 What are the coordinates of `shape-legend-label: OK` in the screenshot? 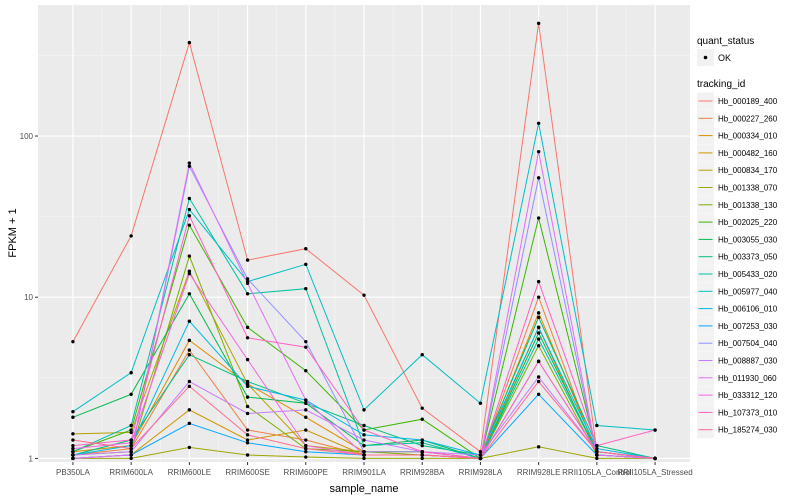 It's located at (724, 58).